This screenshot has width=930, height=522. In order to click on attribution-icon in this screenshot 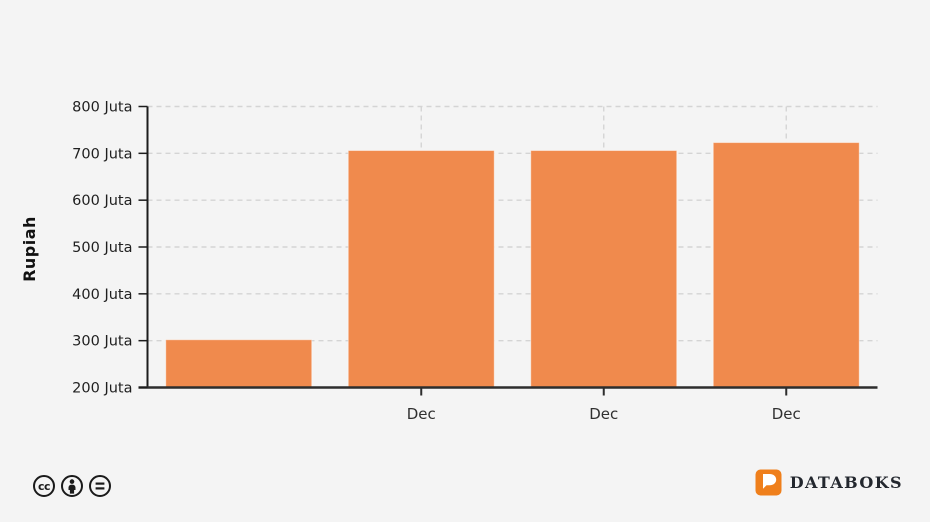, I will do `click(72, 486)`.